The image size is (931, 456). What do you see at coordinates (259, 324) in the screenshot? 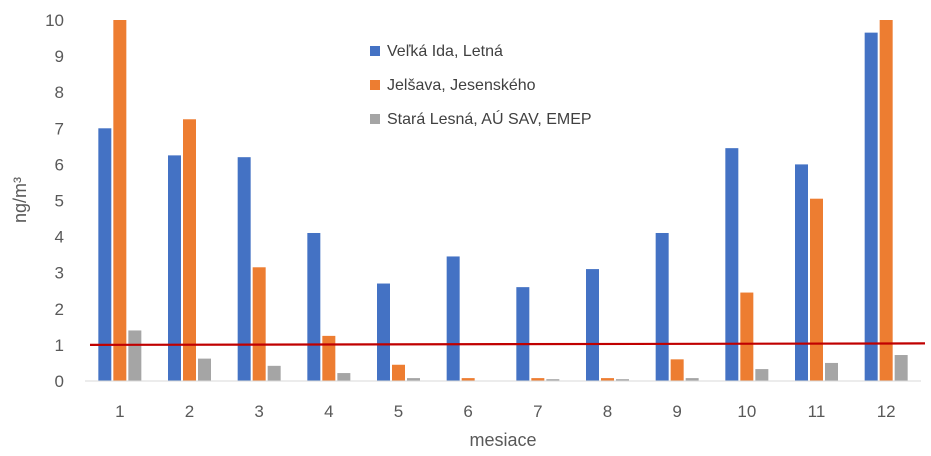
I see `bar-s2-m3` at bounding box center [259, 324].